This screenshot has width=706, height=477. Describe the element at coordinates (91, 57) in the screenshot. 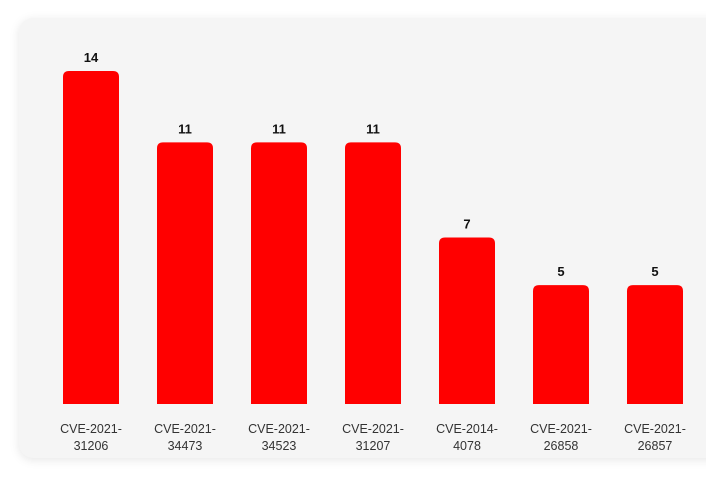

I see `value-label-0: 14` at that location.